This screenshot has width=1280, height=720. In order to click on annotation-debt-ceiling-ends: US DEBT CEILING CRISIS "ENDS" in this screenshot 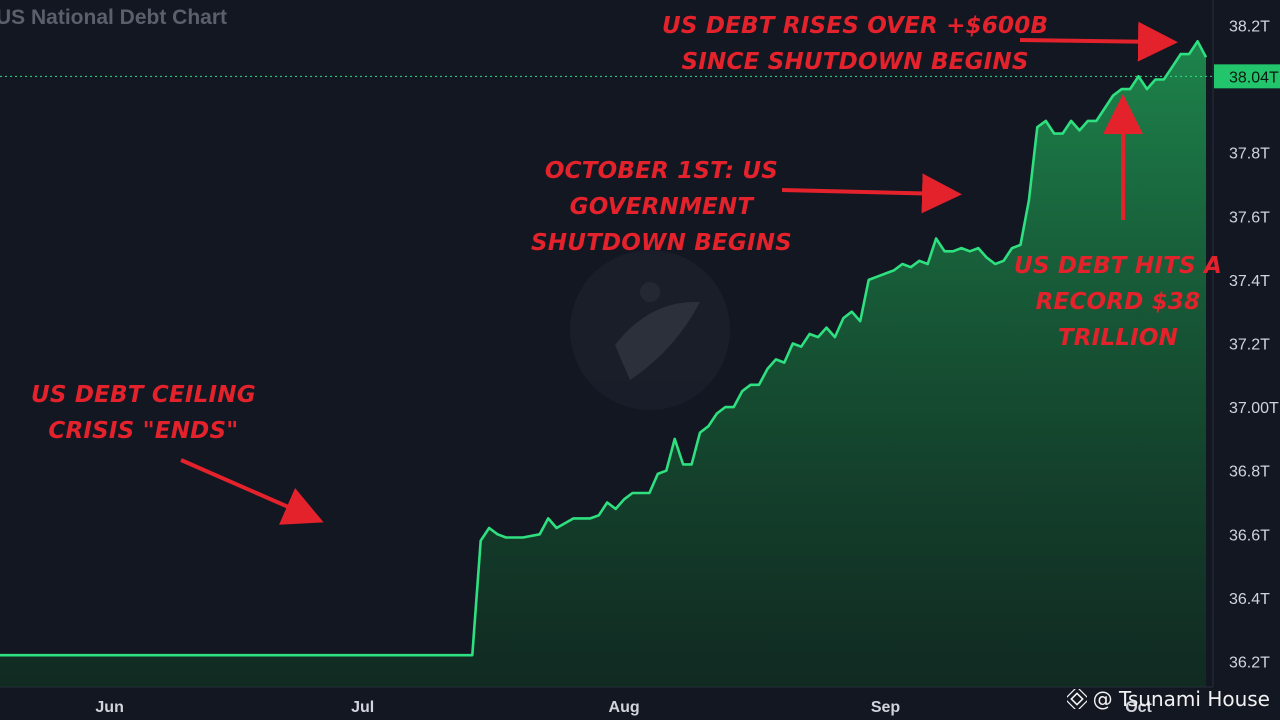, I will do `click(143, 413)`.